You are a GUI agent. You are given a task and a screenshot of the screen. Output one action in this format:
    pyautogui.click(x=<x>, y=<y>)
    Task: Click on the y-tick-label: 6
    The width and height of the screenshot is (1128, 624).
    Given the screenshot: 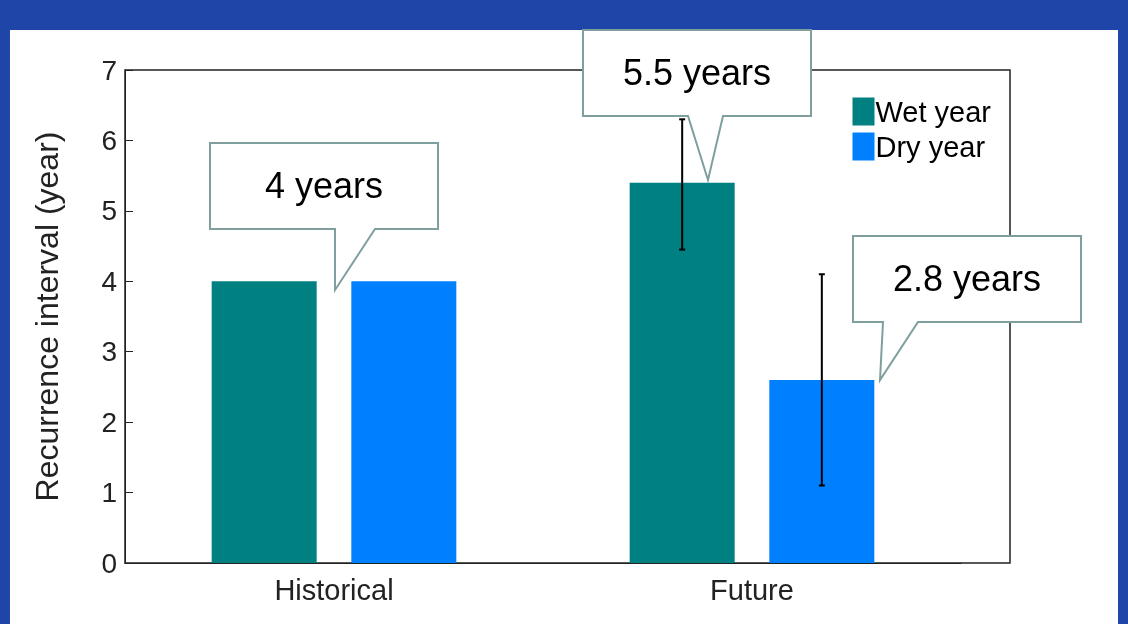 What is the action you would take?
    pyautogui.click(x=109, y=140)
    